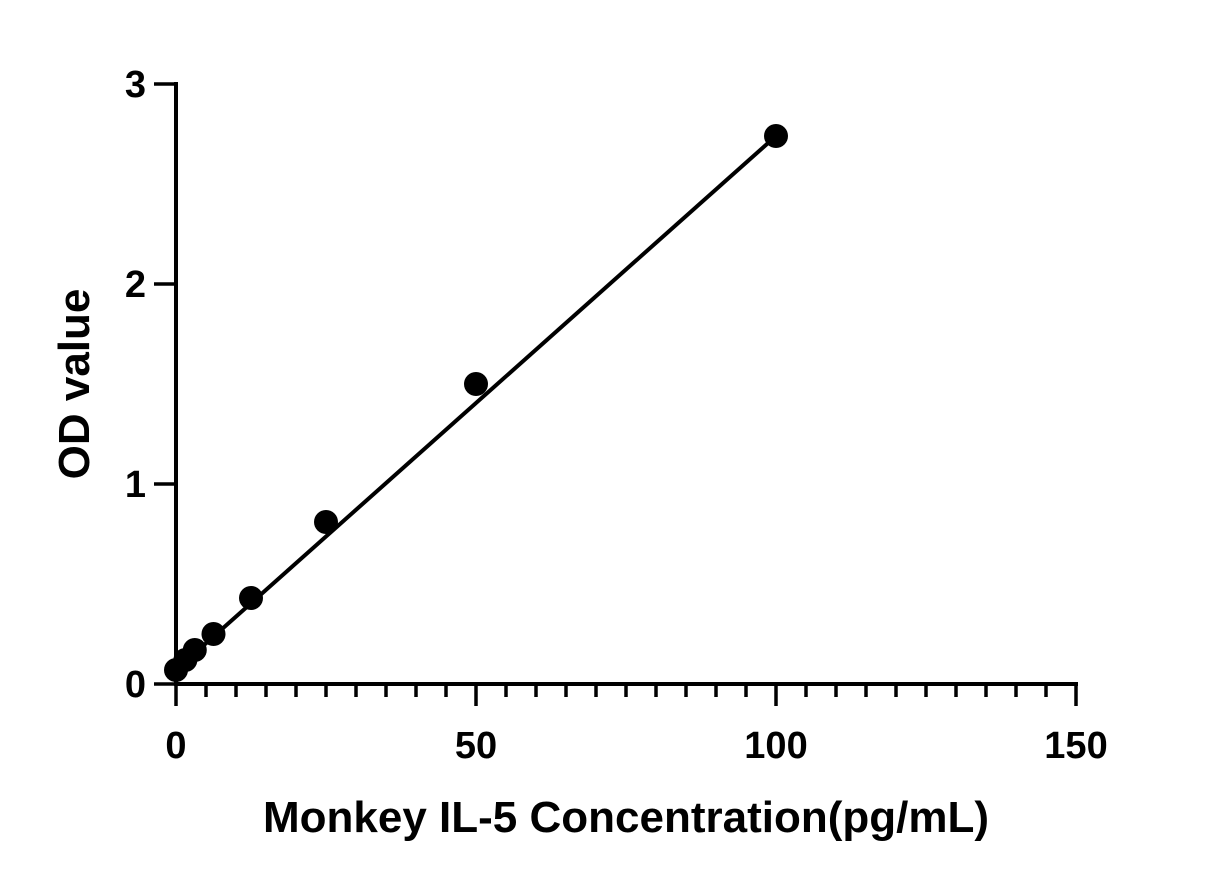 The height and width of the screenshot is (888, 1214). Describe the element at coordinates (150, 385) in the screenshot. I see `y-axis-ticks: 0 1 2 3` at that location.